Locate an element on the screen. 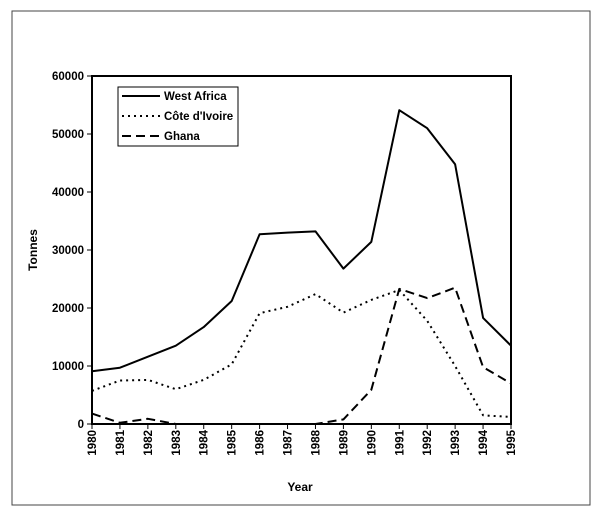  x-tick-label: 1985 is located at coordinates (233, 442).